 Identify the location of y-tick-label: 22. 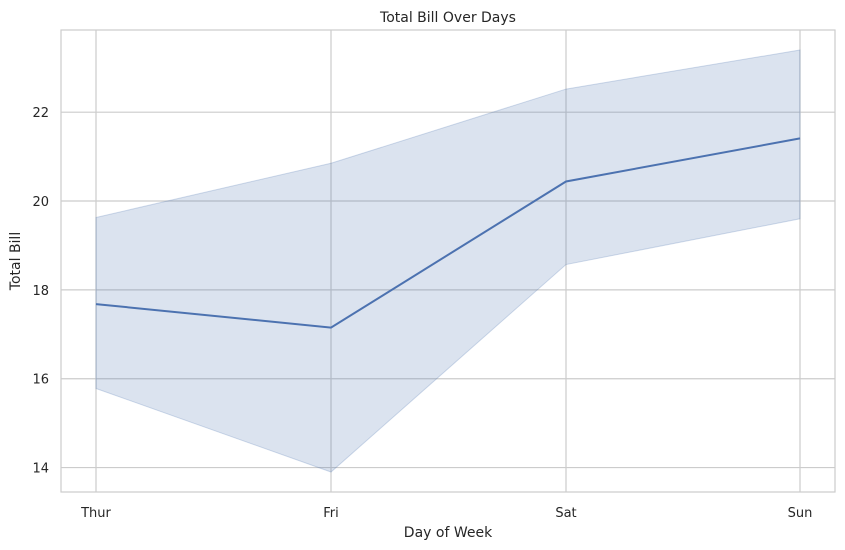
(40, 113).